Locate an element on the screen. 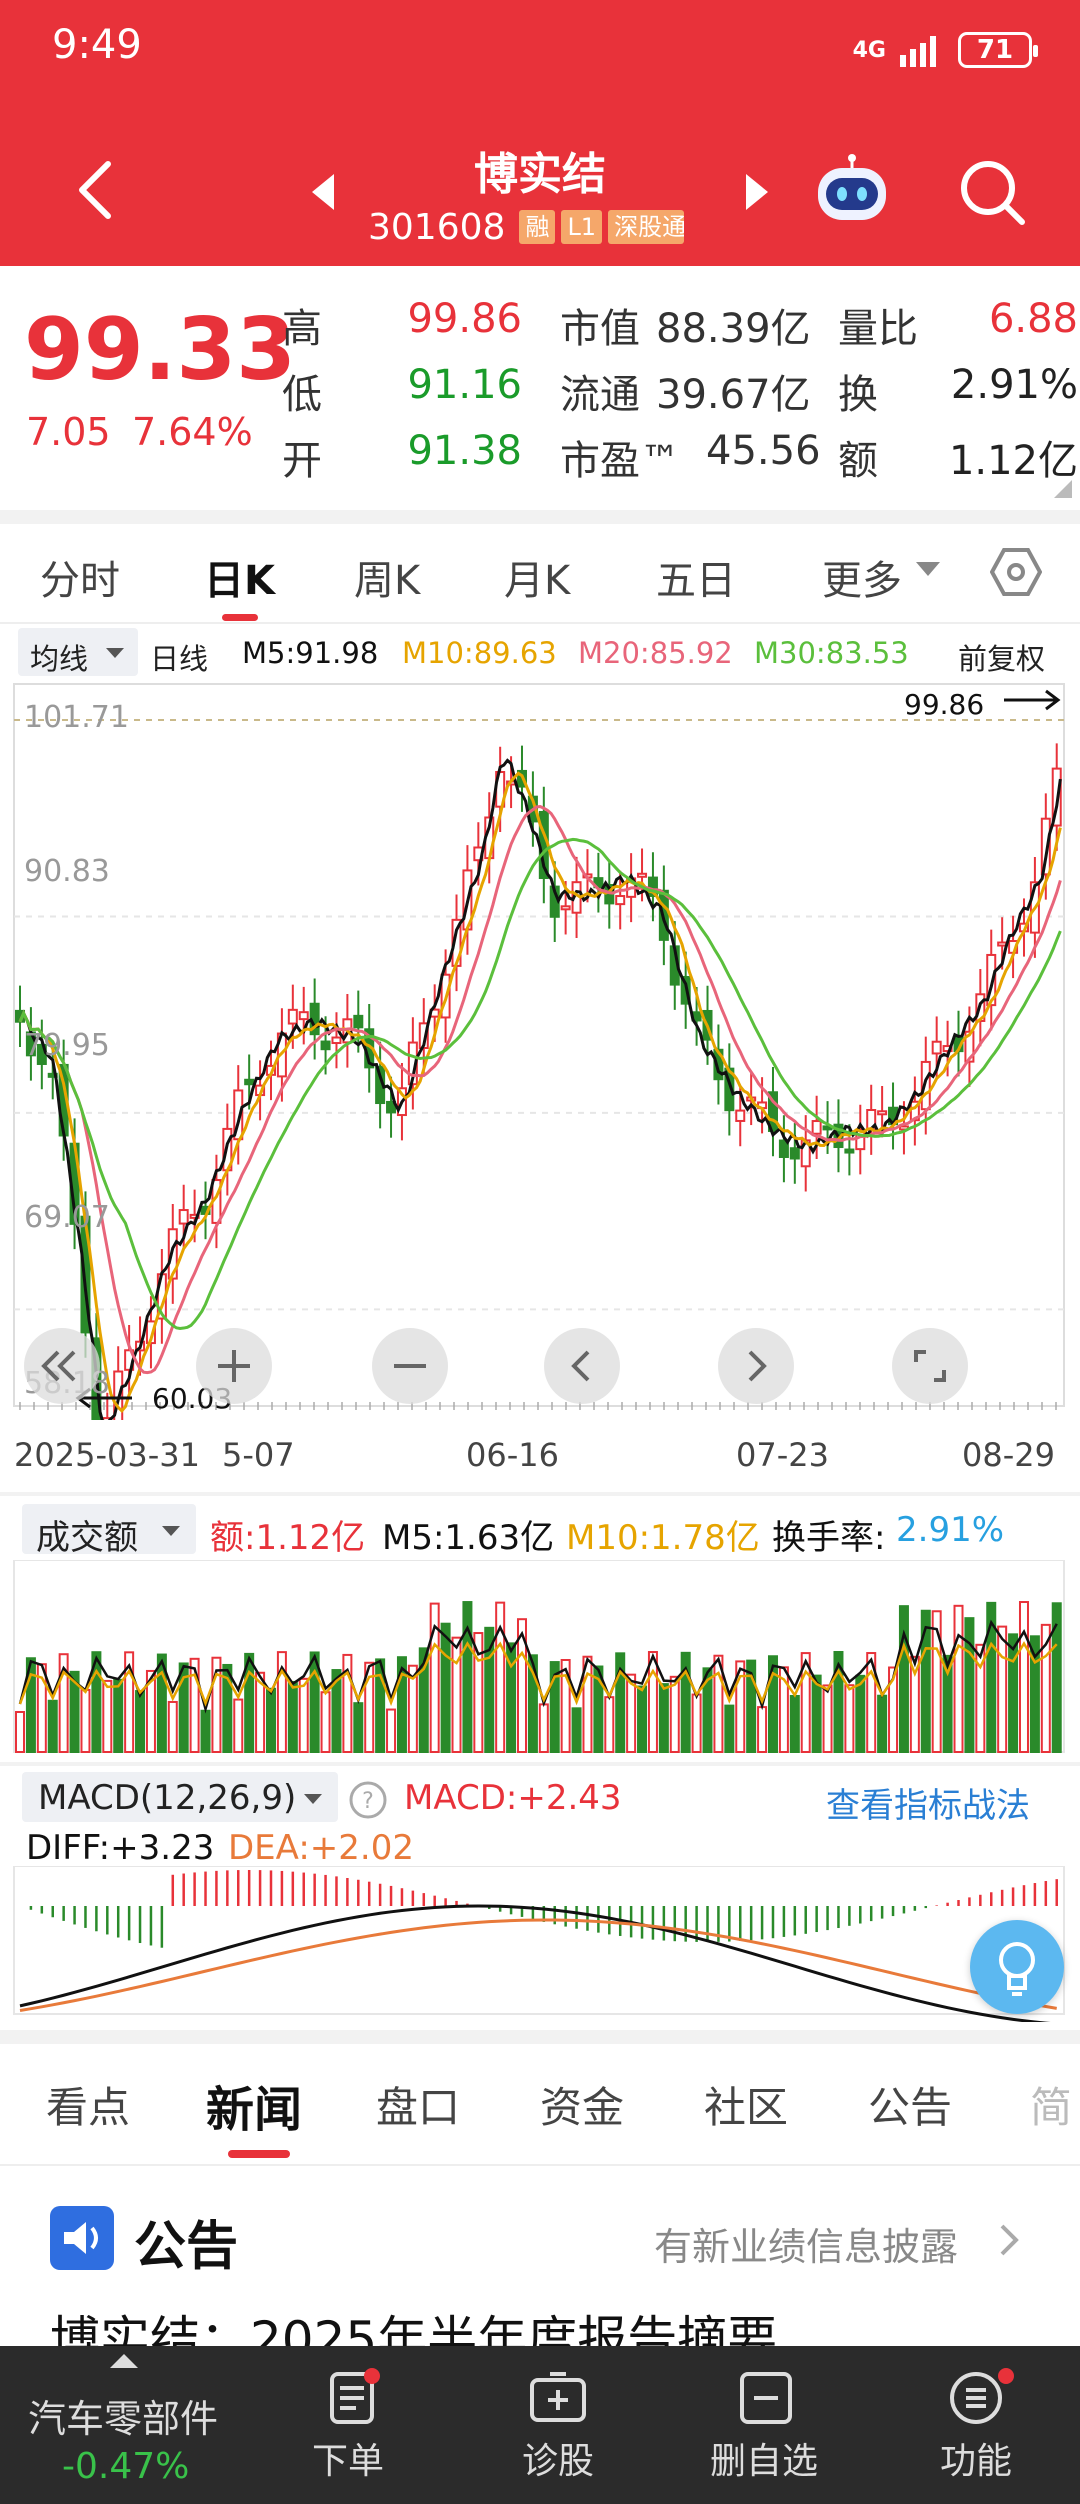 The width and height of the screenshot is (1080, 2504). value-open: 91.38 is located at coordinates (464, 451).